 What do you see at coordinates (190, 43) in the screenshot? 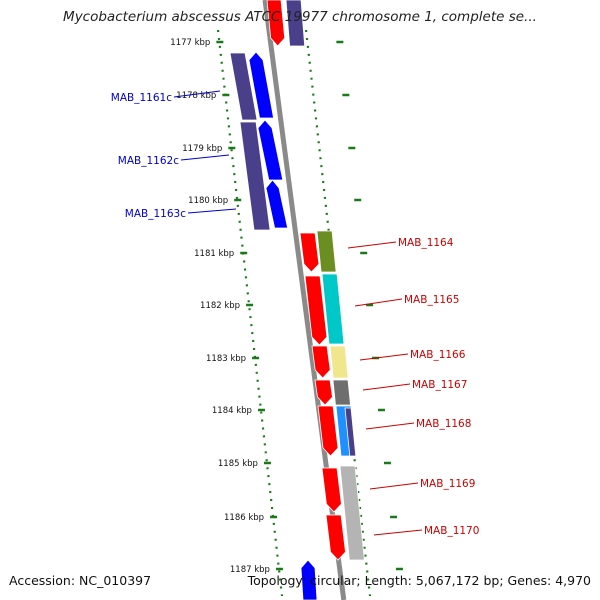
I see `tick-label: 1177 kbp` at bounding box center [190, 43].